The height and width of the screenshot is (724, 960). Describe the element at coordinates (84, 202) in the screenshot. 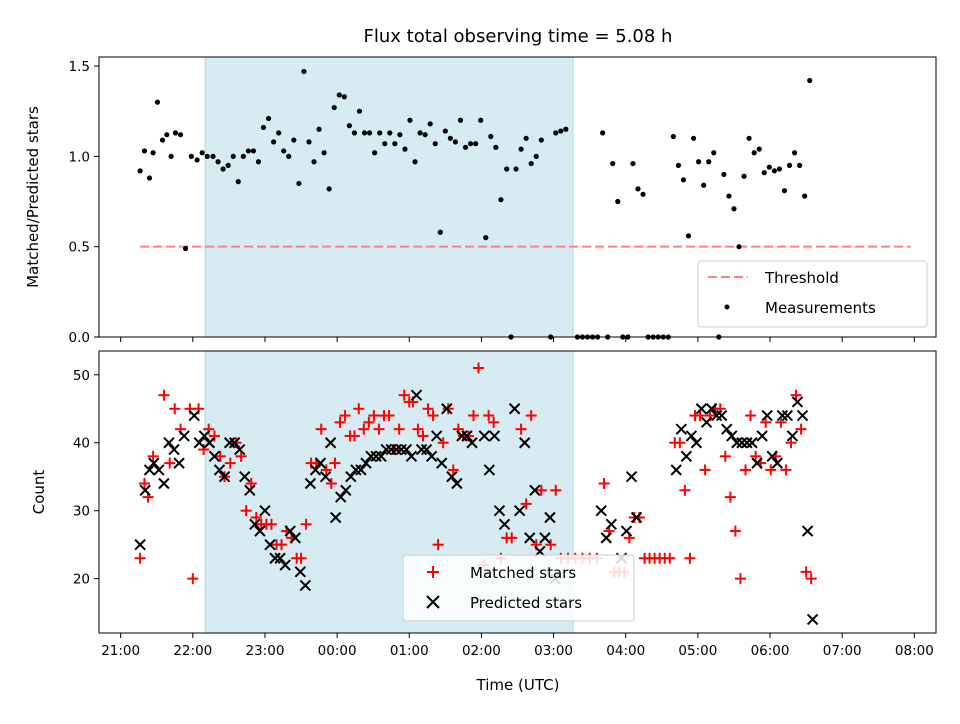

I see `top-y-ticks: 0.0 0.5 1.0 1.5` at that location.